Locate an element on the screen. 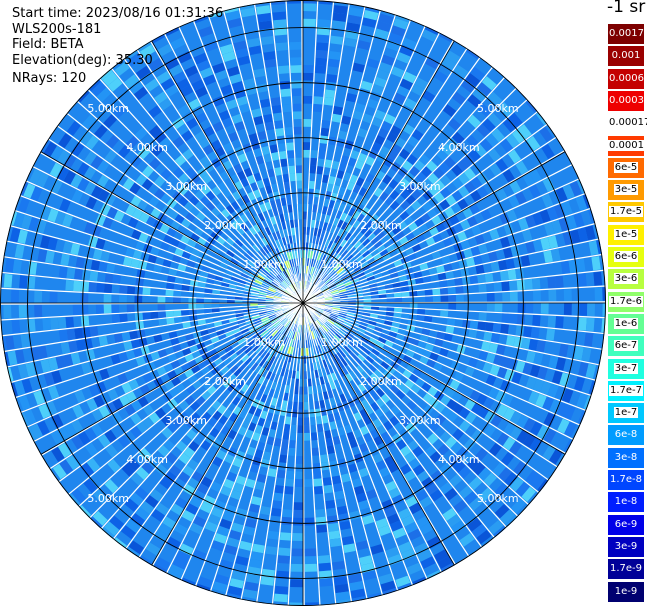 This screenshot has height=607, width=647. colorbar-swatch: 1.7e-6 is located at coordinates (626, 301).